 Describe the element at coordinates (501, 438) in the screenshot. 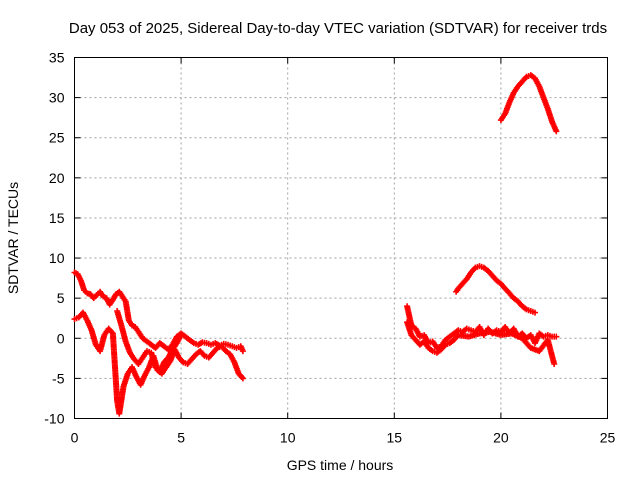

I see `x-tick-label: 20` at that location.